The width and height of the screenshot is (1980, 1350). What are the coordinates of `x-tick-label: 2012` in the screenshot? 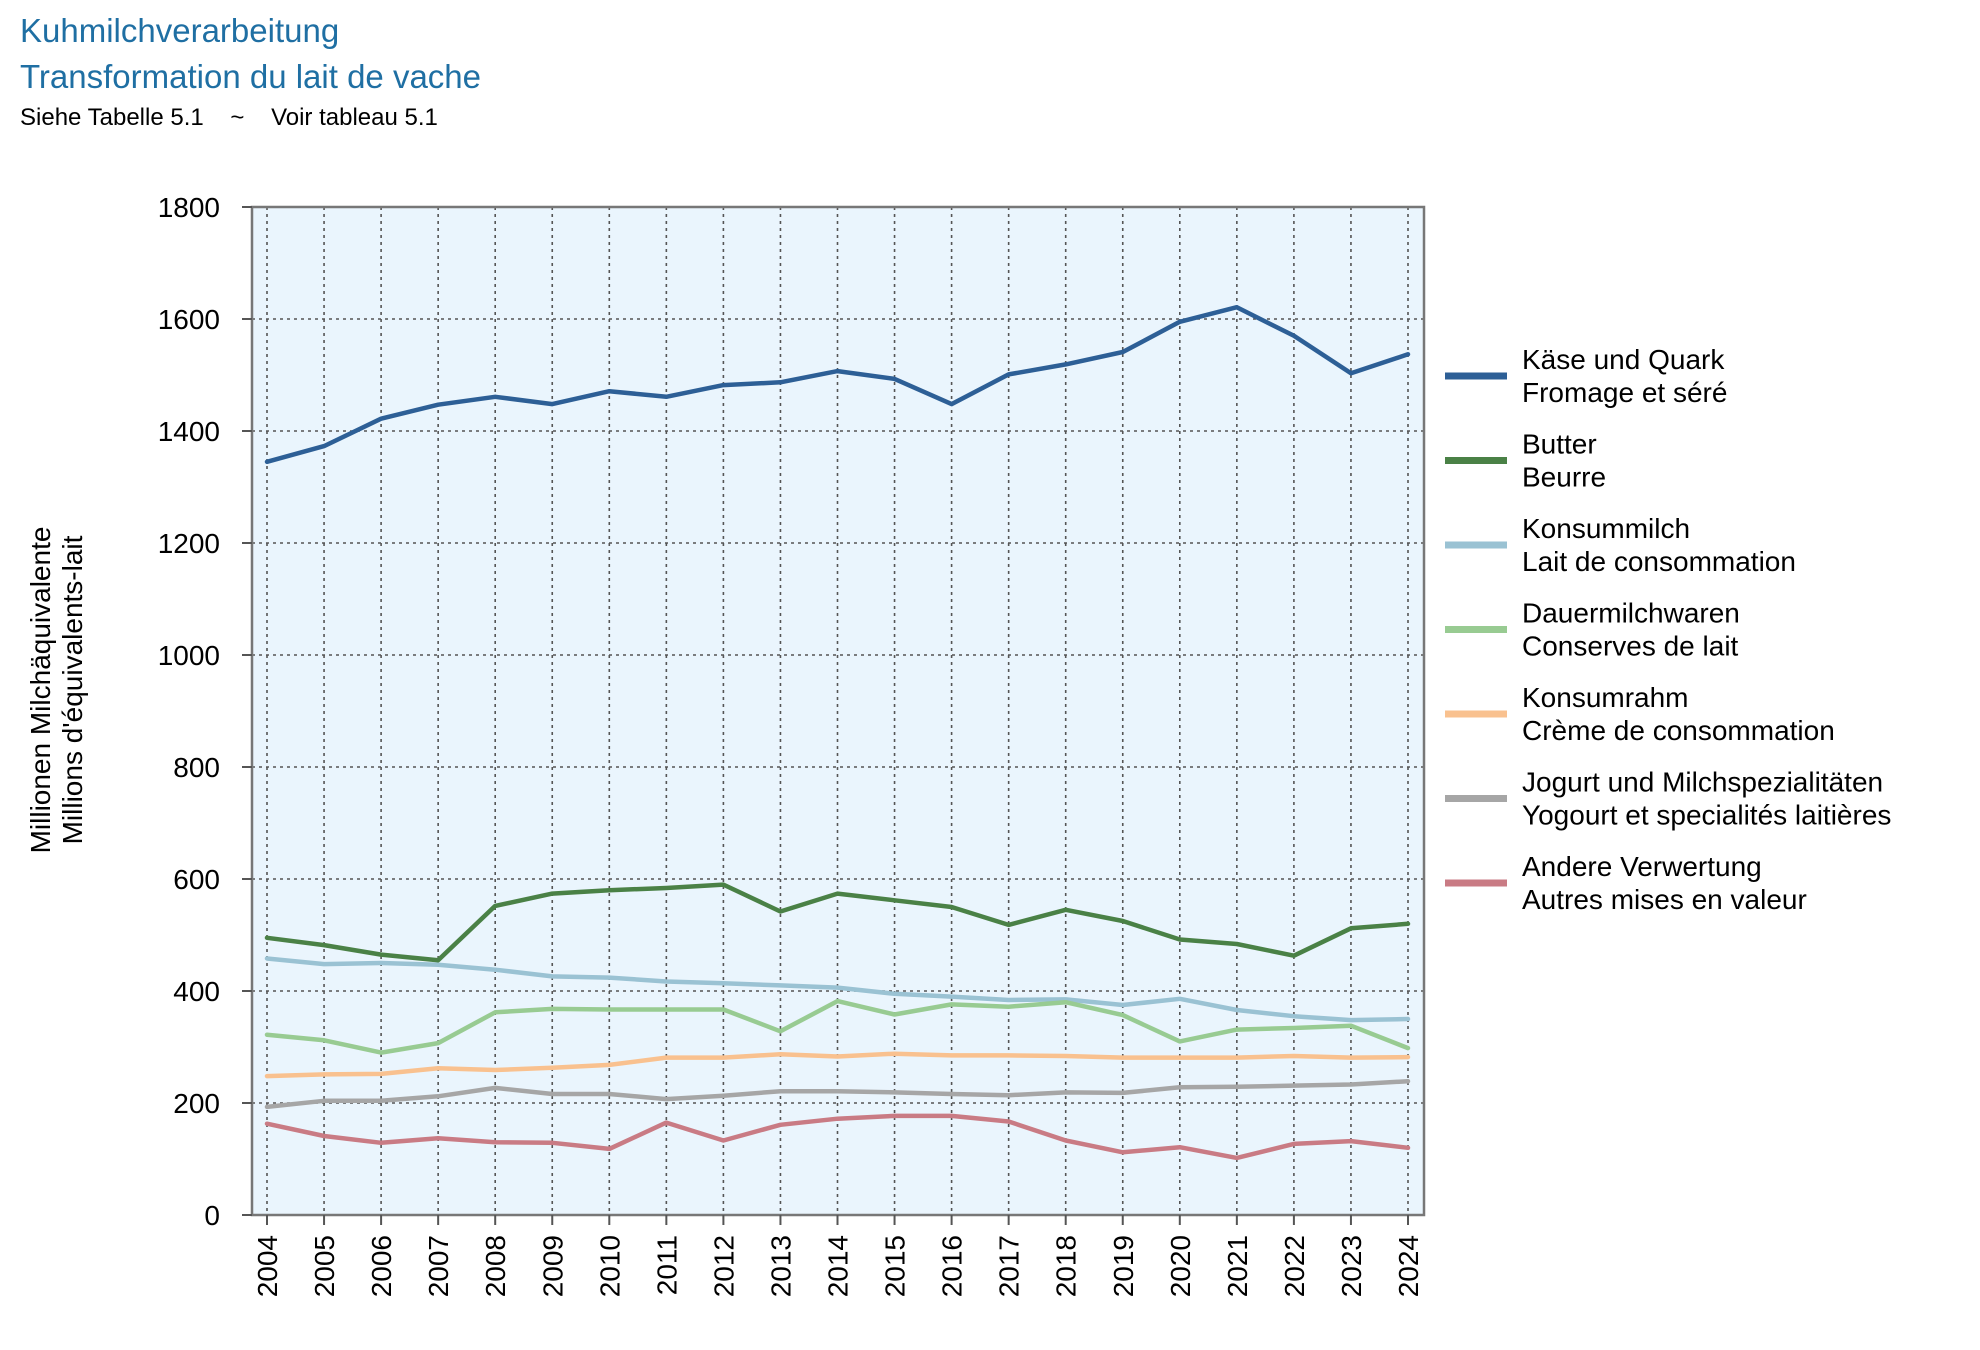 It's located at (723, 1266).